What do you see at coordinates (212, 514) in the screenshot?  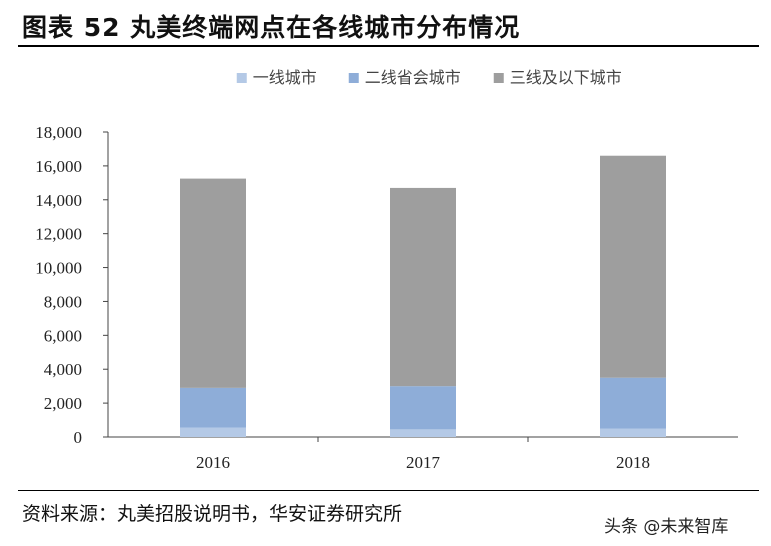 I see `source-note: 资料来源：丸美招股说明书，华安证券研究所` at bounding box center [212, 514].